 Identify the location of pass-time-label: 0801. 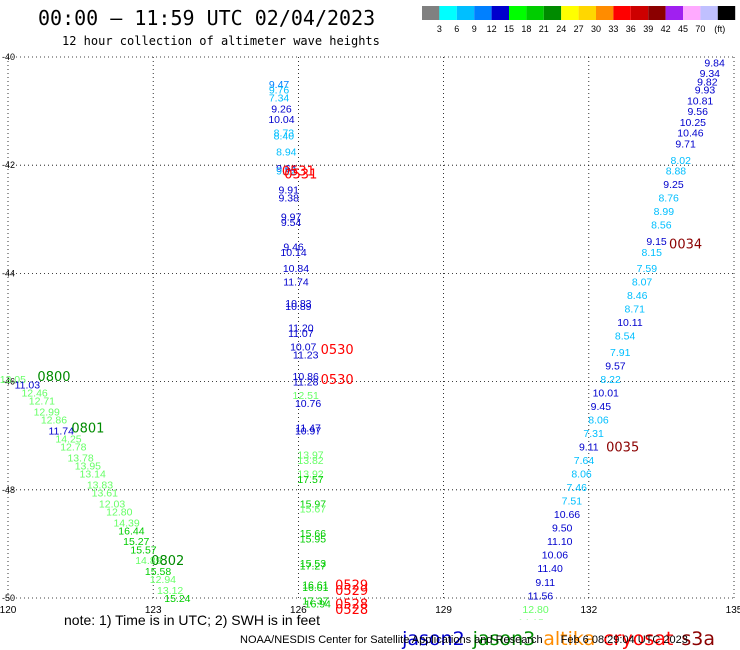
(87, 429).